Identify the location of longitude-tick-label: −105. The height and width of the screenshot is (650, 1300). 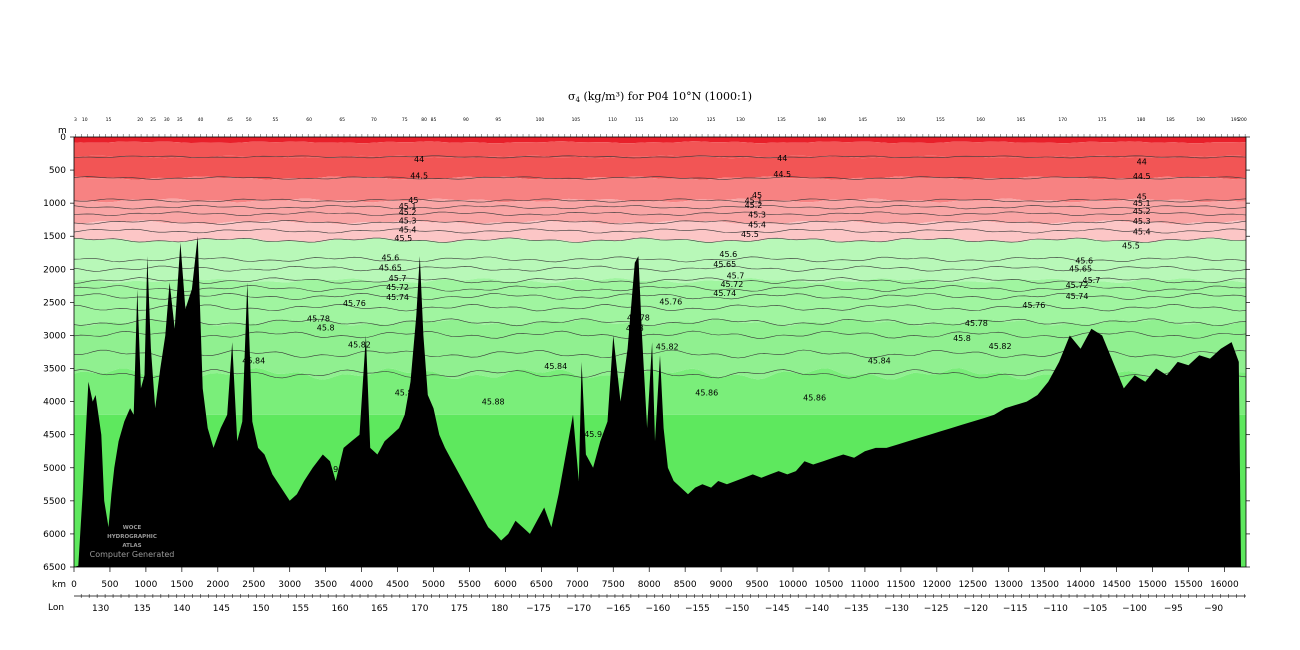
(1095, 609).